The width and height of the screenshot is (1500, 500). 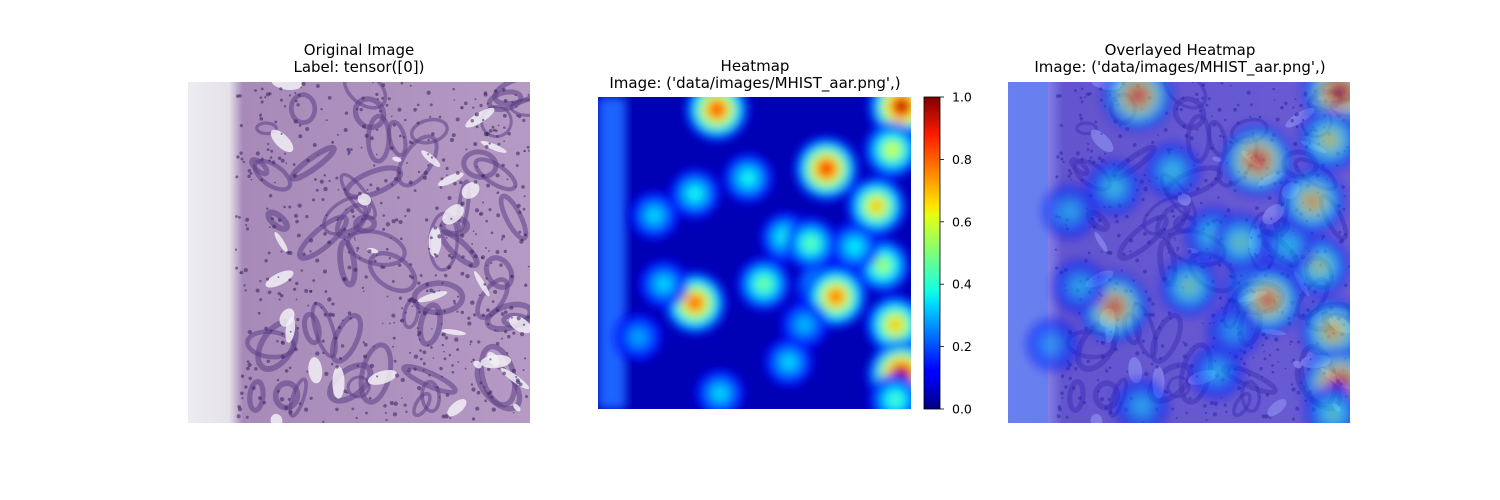 I want to click on colorbar-tick-label-3: 0.6, so click(x=962, y=221).